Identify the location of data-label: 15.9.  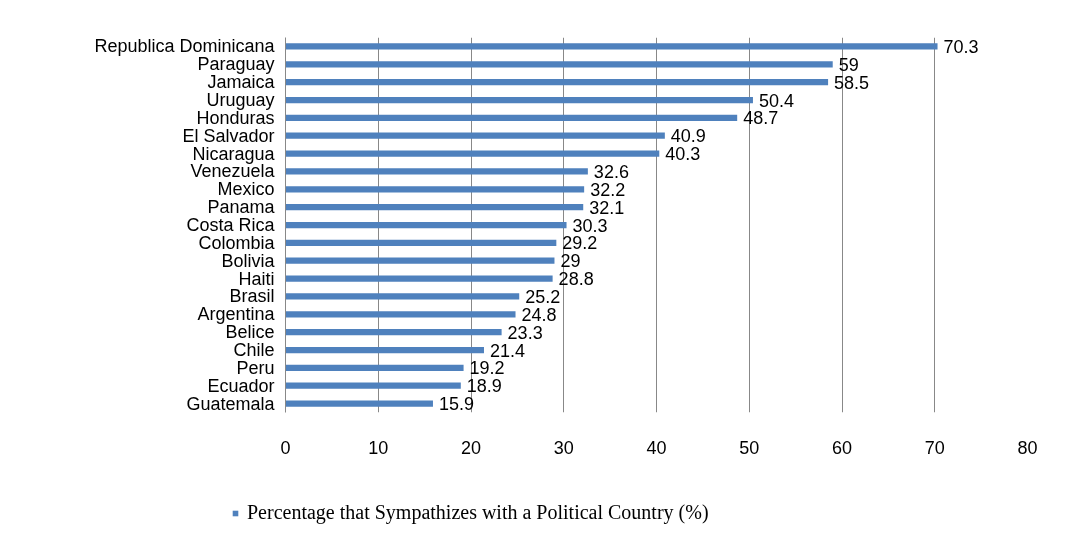
(456, 404).